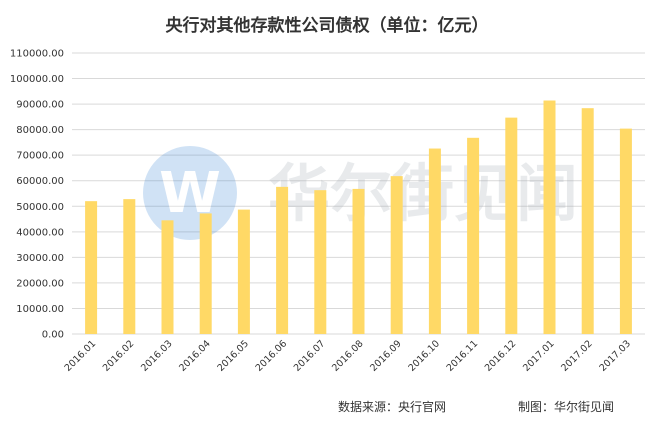 The height and width of the screenshot is (431, 655). What do you see at coordinates (40, 181) in the screenshot?
I see `y-tick-label: 60000.00` at bounding box center [40, 181].